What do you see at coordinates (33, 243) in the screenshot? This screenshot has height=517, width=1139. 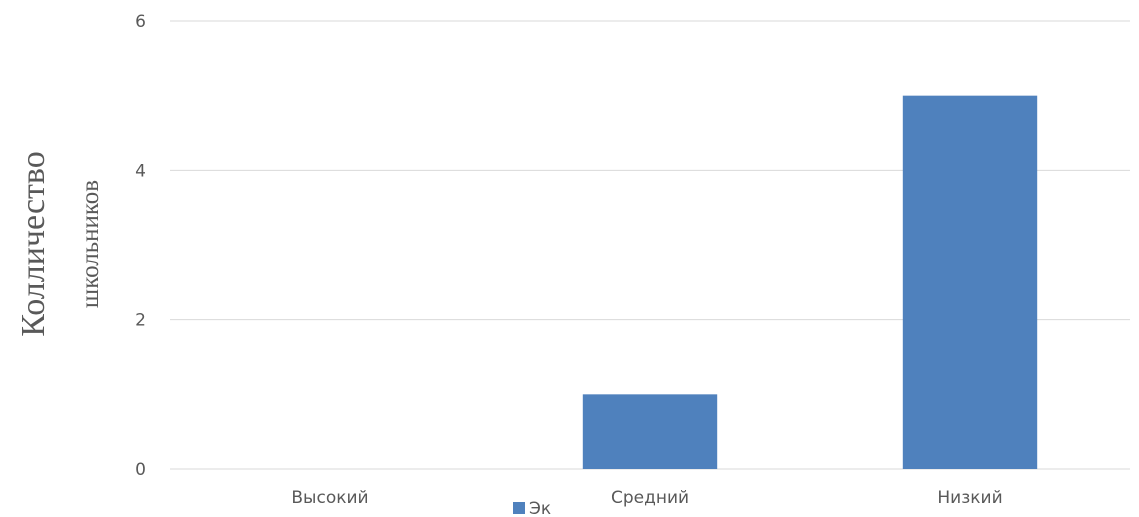 I see `y-axis-title-line-1: Колличество` at bounding box center [33, 243].